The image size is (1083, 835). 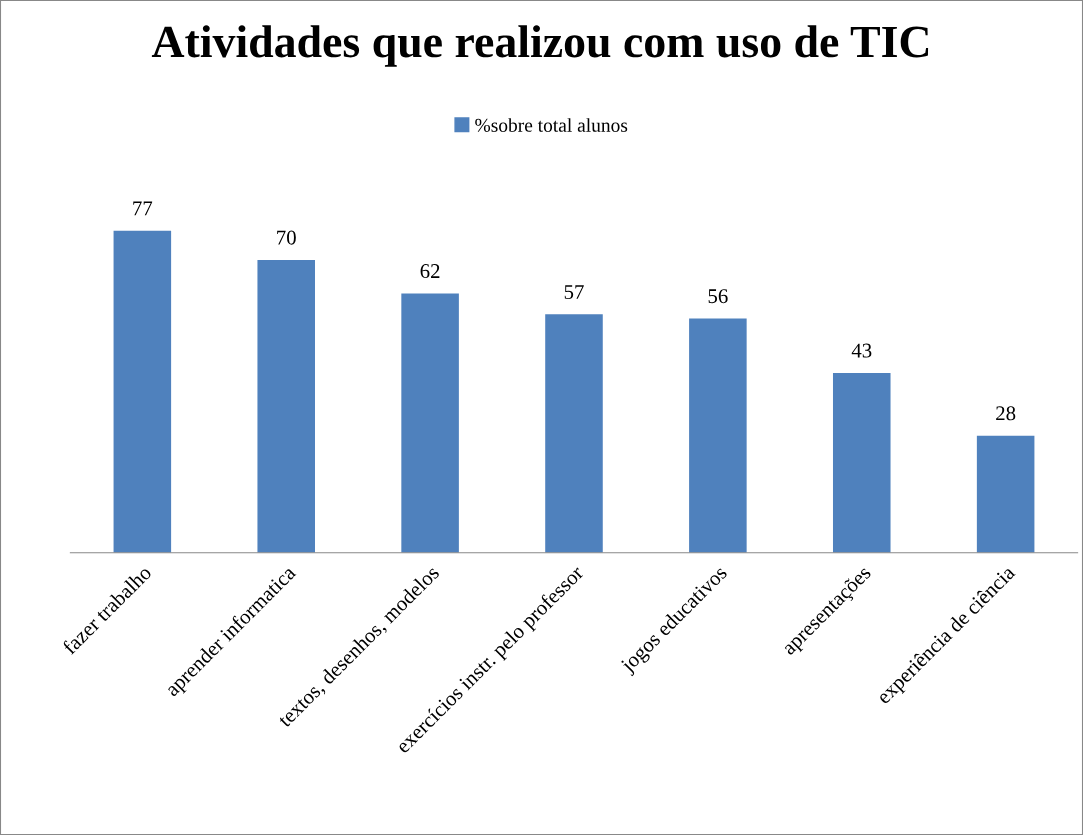 What do you see at coordinates (718, 296) in the screenshot?
I see `data-label: 56` at bounding box center [718, 296].